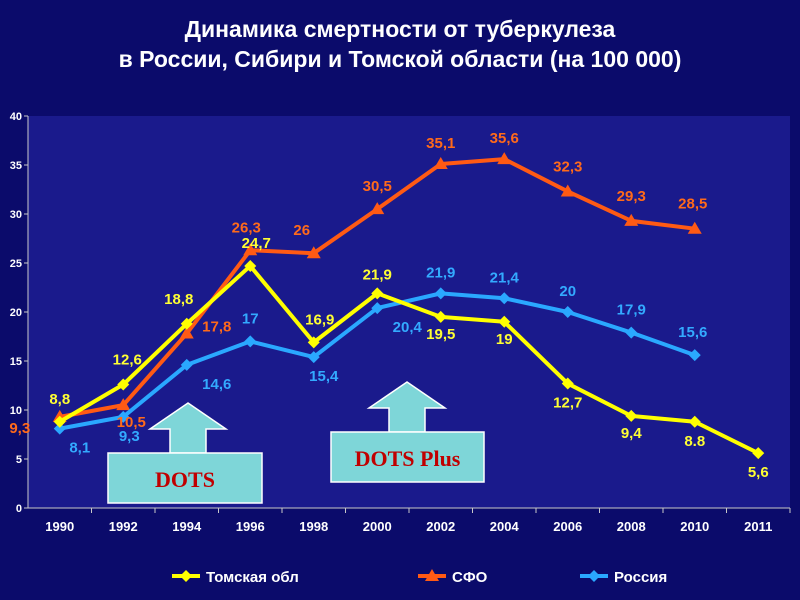 The height and width of the screenshot is (600, 800). Describe the element at coordinates (440, 526) in the screenshot. I see `x-tick-label: 2002` at that location.